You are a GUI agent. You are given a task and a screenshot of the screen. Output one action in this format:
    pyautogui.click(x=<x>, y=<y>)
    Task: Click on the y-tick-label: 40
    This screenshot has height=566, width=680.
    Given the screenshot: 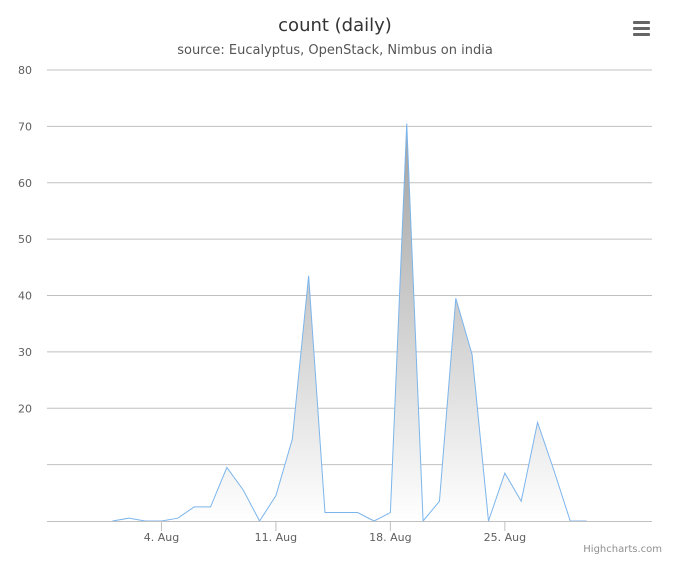 What is the action you would take?
    pyautogui.click(x=25, y=296)
    